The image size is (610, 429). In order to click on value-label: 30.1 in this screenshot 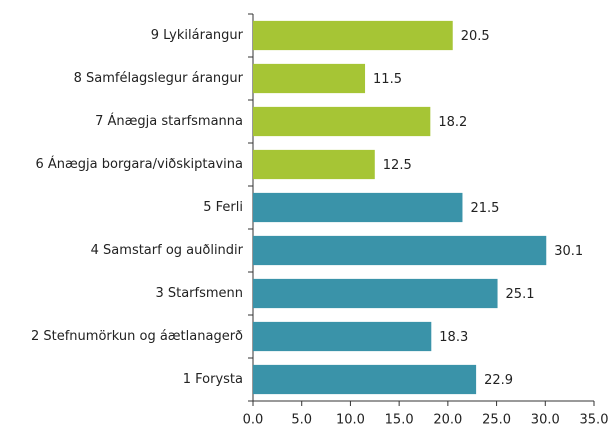, I will do `click(568, 251)`.